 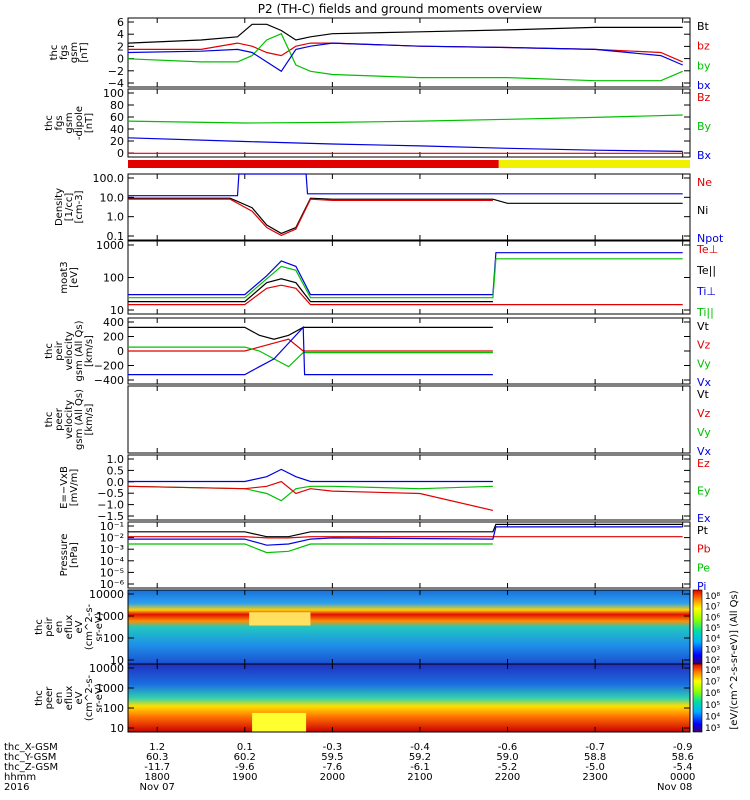 What do you see at coordinates (116, 482) in the screenshot?
I see `y-tick-label: 0.0` at bounding box center [116, 482].